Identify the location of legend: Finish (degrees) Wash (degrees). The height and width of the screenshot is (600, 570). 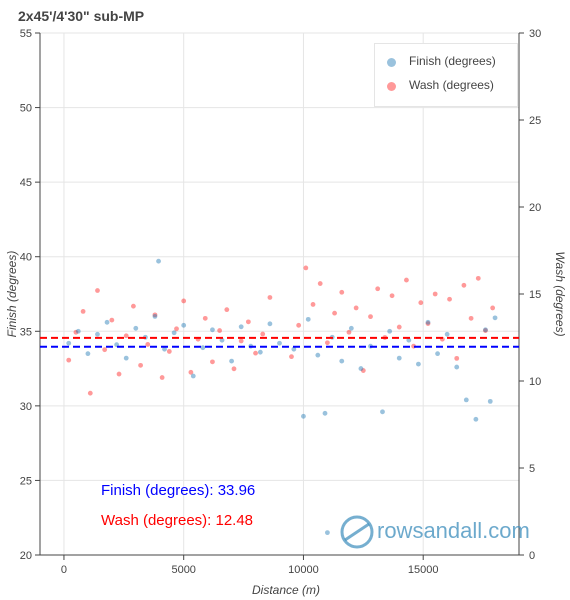
(446, 75).